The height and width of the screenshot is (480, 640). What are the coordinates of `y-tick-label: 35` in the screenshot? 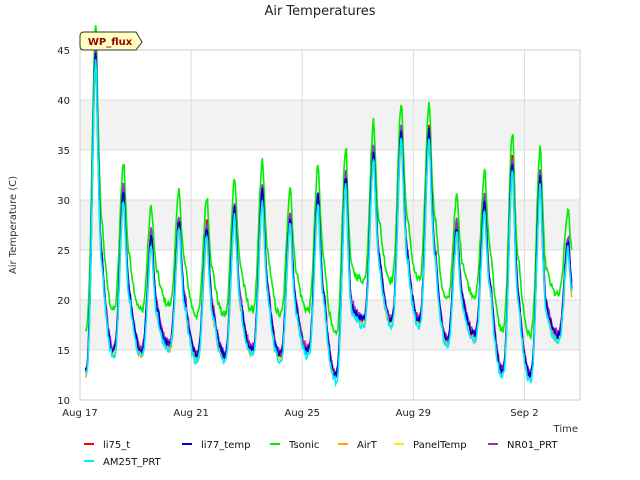 It's located at (63, 151).